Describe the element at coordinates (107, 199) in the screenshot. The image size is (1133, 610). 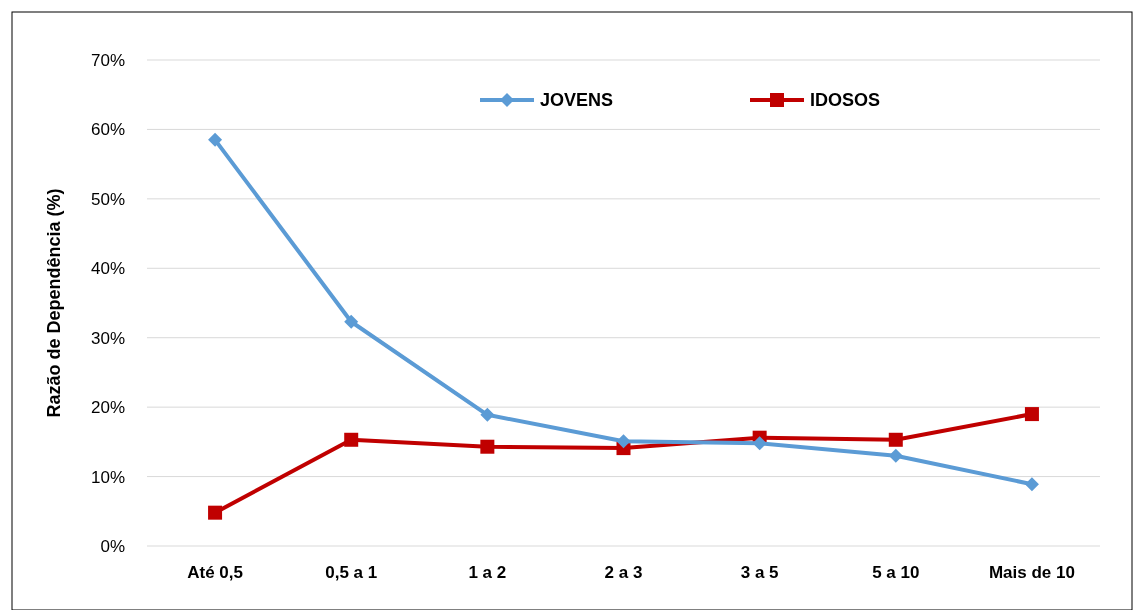
I see `y-tick-label: 50%` at that location.